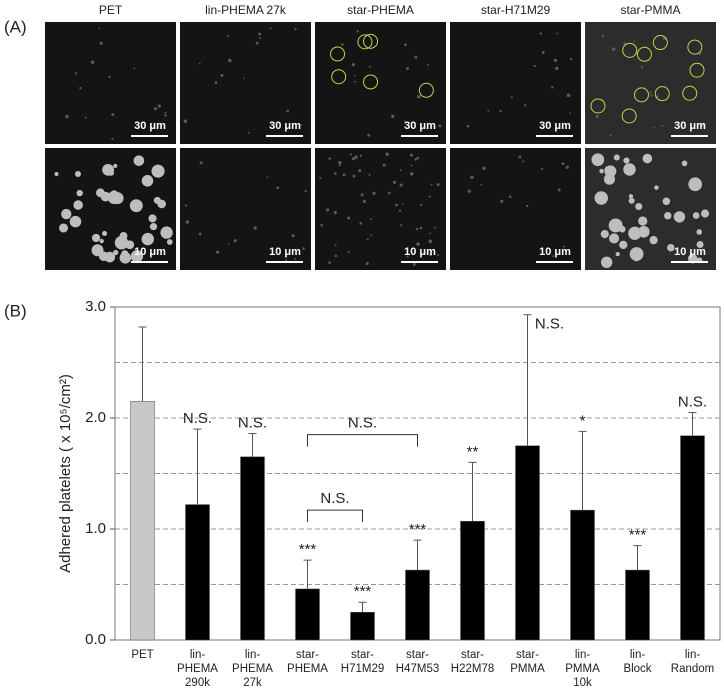  What do you see at coordinates (334, 498) in the screenshot?
I see `bracket-label: N.S.` at bounding box center [334, 498].